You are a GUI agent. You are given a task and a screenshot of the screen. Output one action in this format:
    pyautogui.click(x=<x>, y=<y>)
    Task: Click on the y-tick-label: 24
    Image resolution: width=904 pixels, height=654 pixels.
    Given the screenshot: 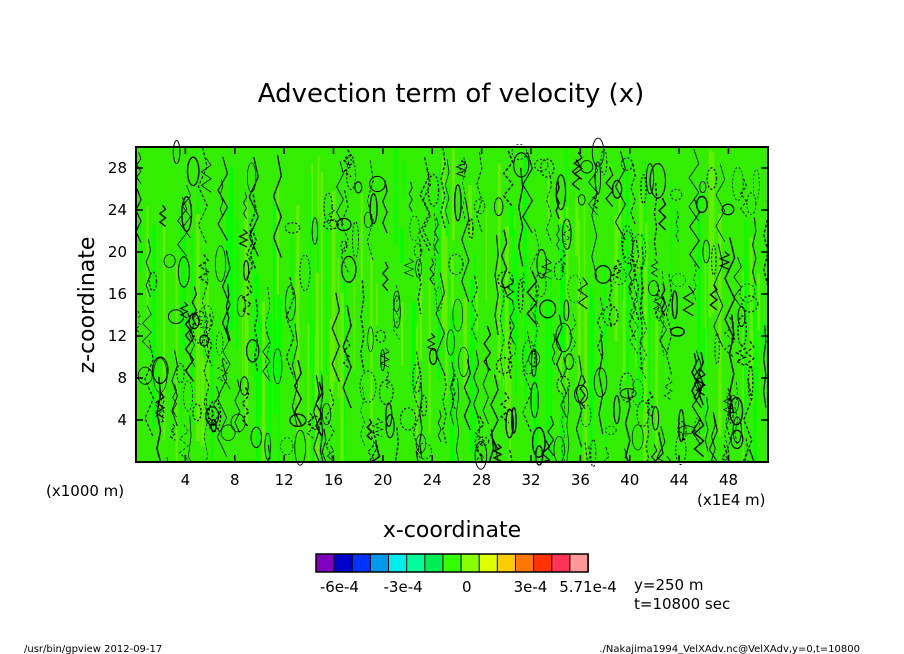 What is the action you would take?
    pyautogui.click(x=117, y=210)
    